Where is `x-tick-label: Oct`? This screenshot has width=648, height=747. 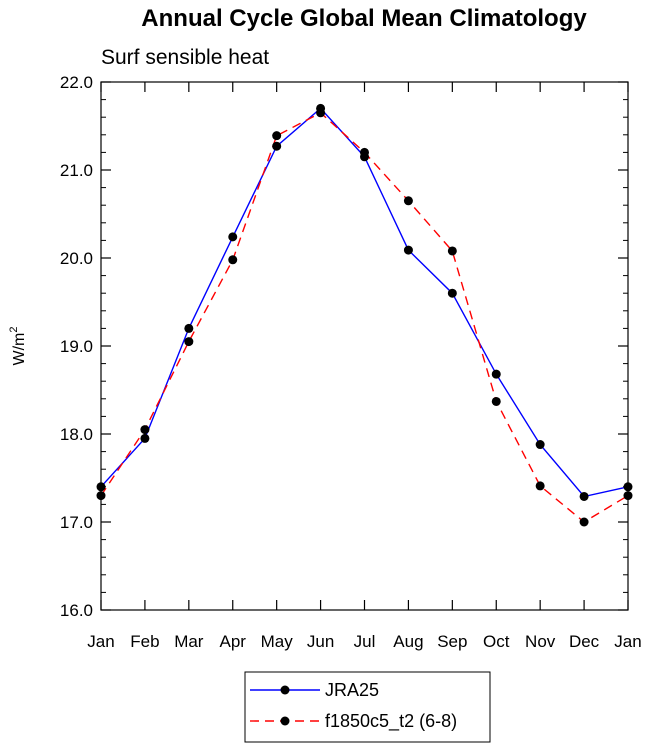
x-tick-label: Oct is located at coordinates (496, 641).